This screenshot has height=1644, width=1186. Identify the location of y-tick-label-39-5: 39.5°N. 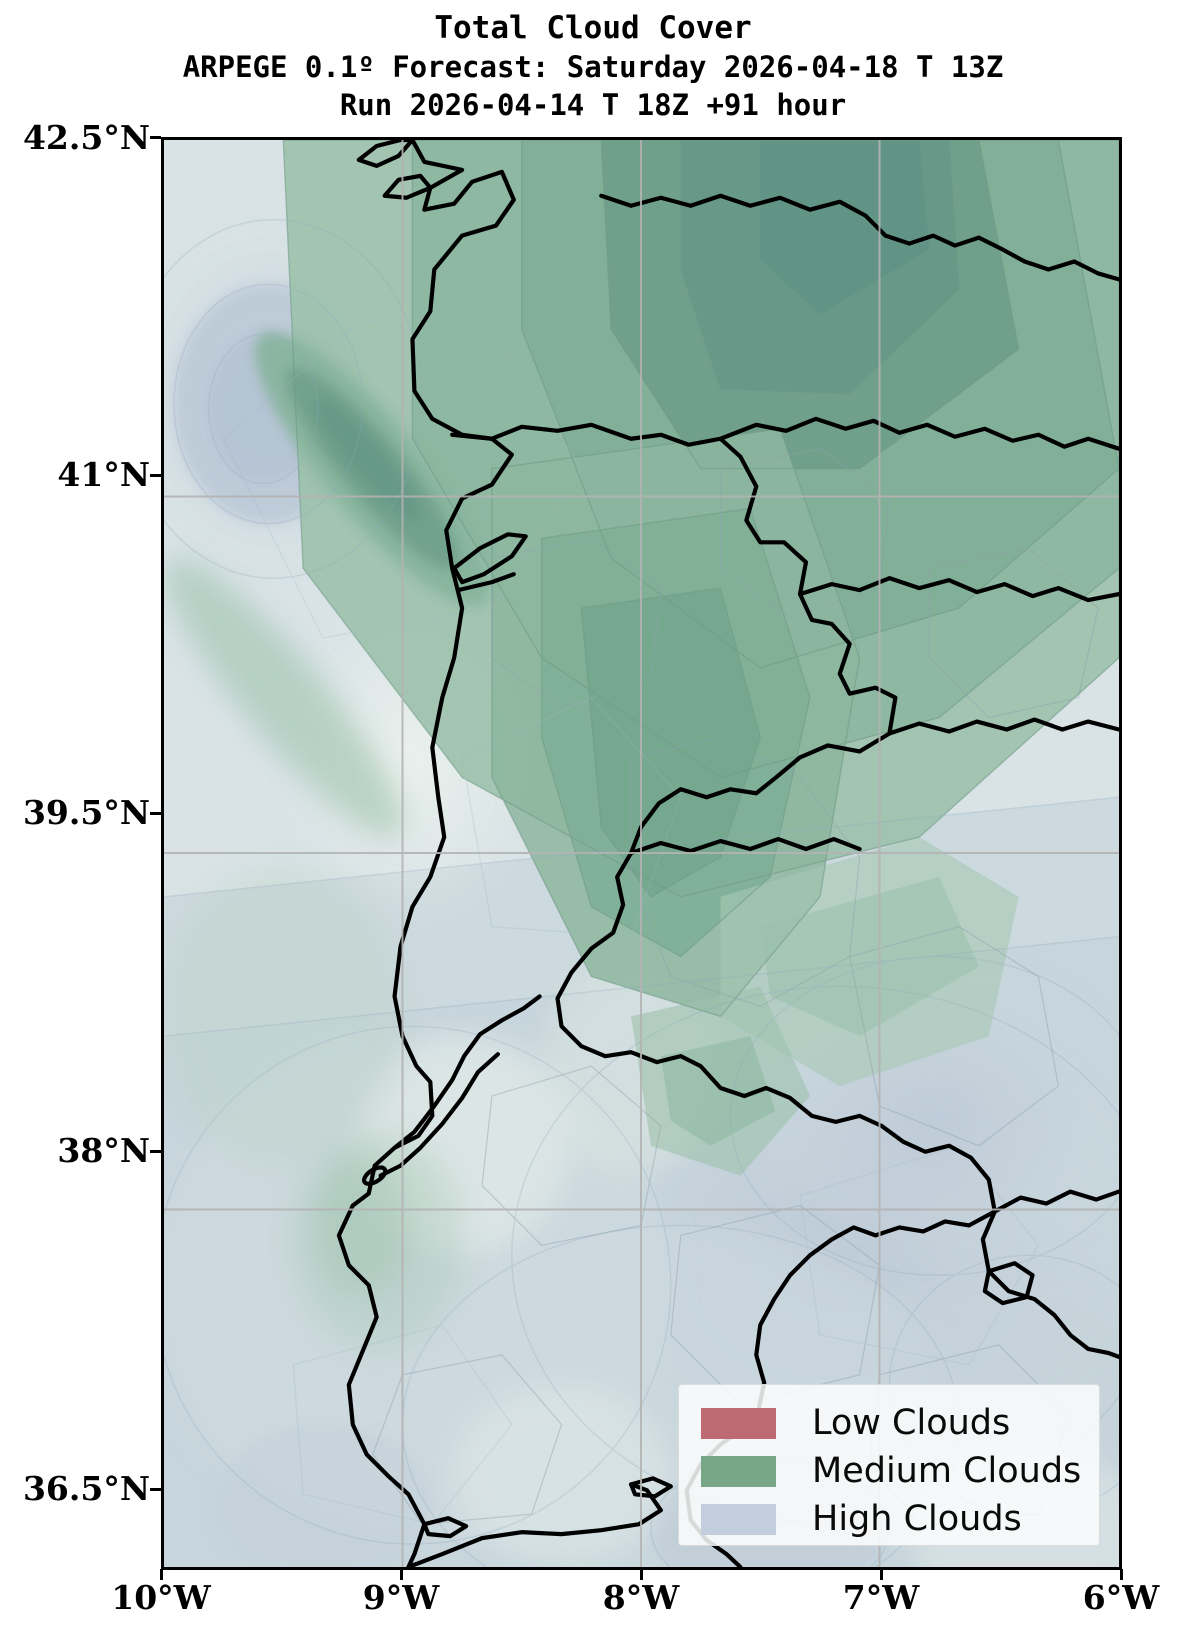
(86, 812).